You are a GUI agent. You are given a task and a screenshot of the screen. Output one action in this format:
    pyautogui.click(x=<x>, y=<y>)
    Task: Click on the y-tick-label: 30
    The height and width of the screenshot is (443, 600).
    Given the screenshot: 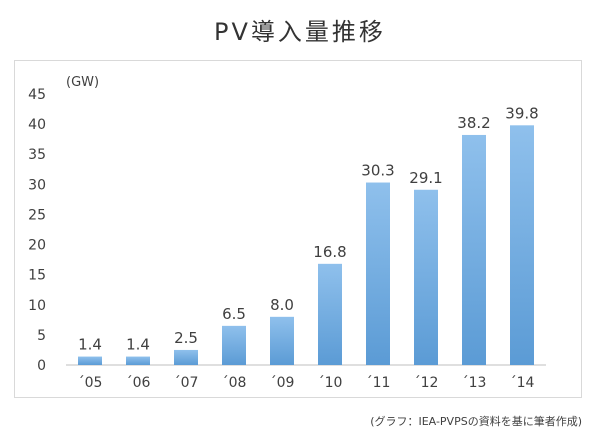 What is the action you would take?
    pyautogui.click(x=37, y=185)
    